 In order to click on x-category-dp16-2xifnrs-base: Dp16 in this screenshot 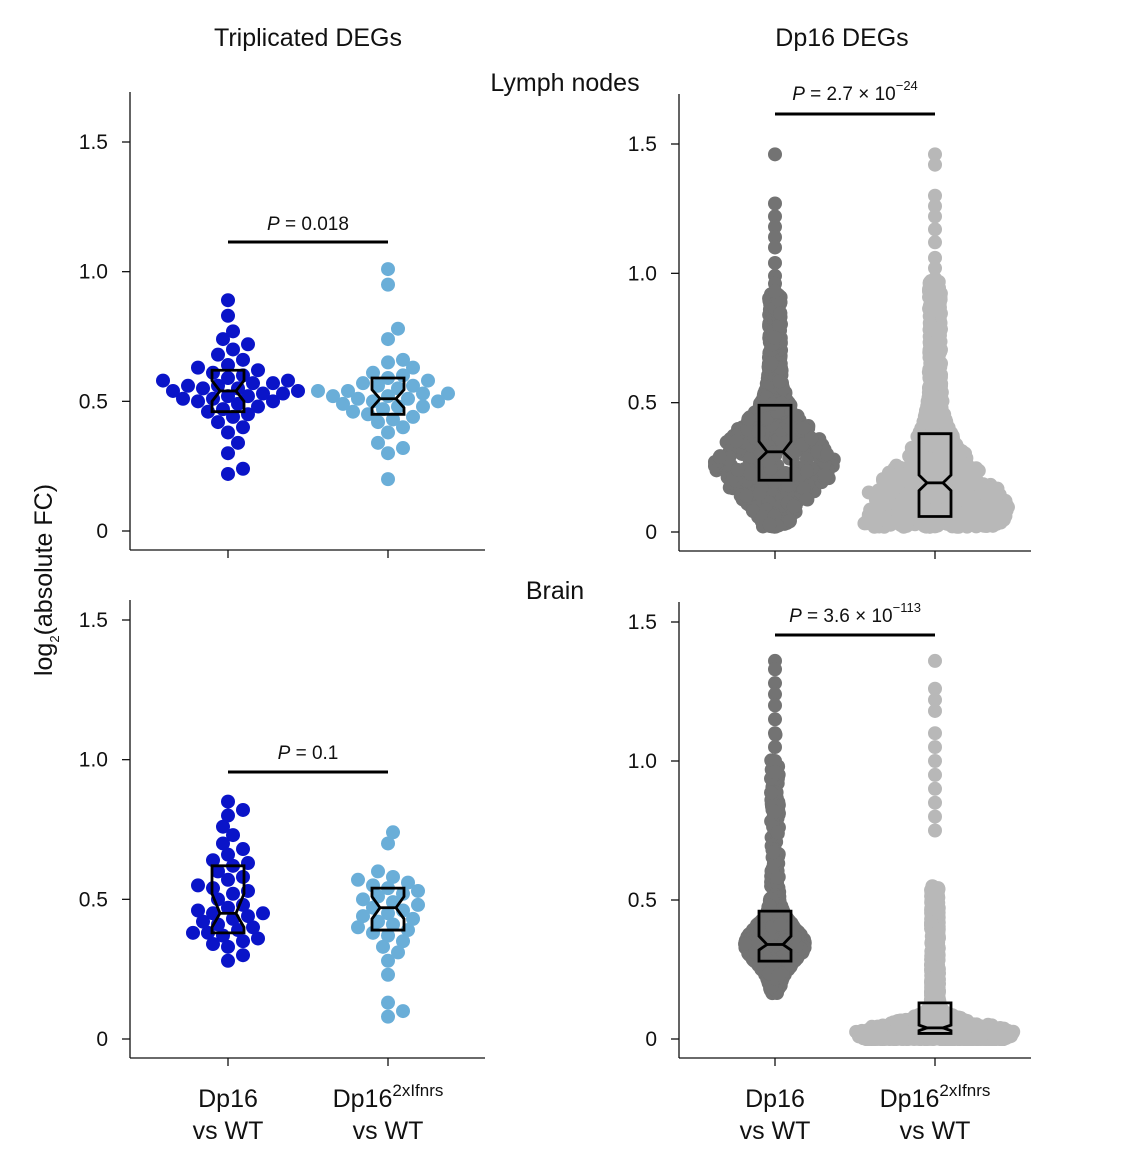, I will do `click(363, 1099)`.